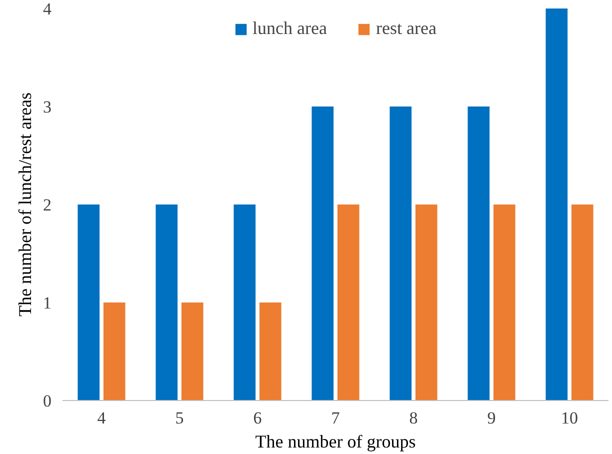 The height and width of the screenshot is (454, 612). Describe the element at coordinates (47, 107) in the screenshot. I see `y-tick-label: 3` at that location.